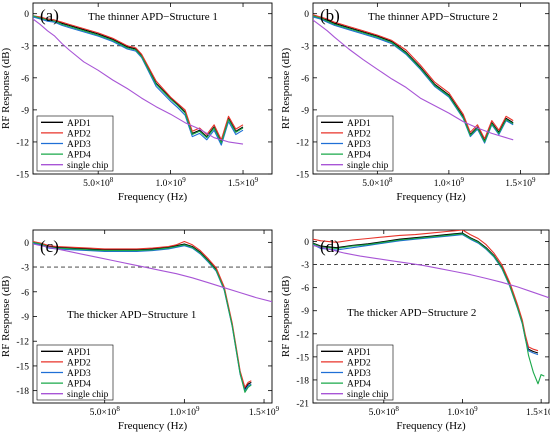  Describe the element at coordinates (330, 15) in the screenshot. I see `panel-label: (b)` at that location.